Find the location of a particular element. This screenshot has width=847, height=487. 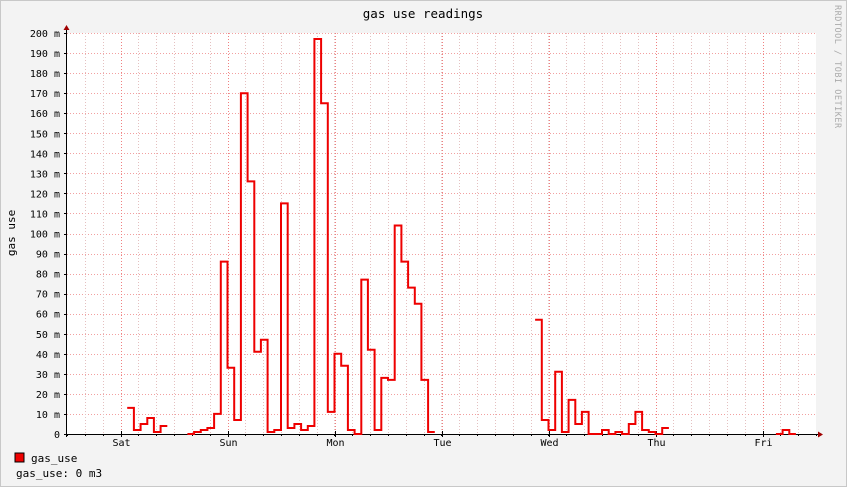

legend-swatch-gas-use is located at coordinates (19, 457).